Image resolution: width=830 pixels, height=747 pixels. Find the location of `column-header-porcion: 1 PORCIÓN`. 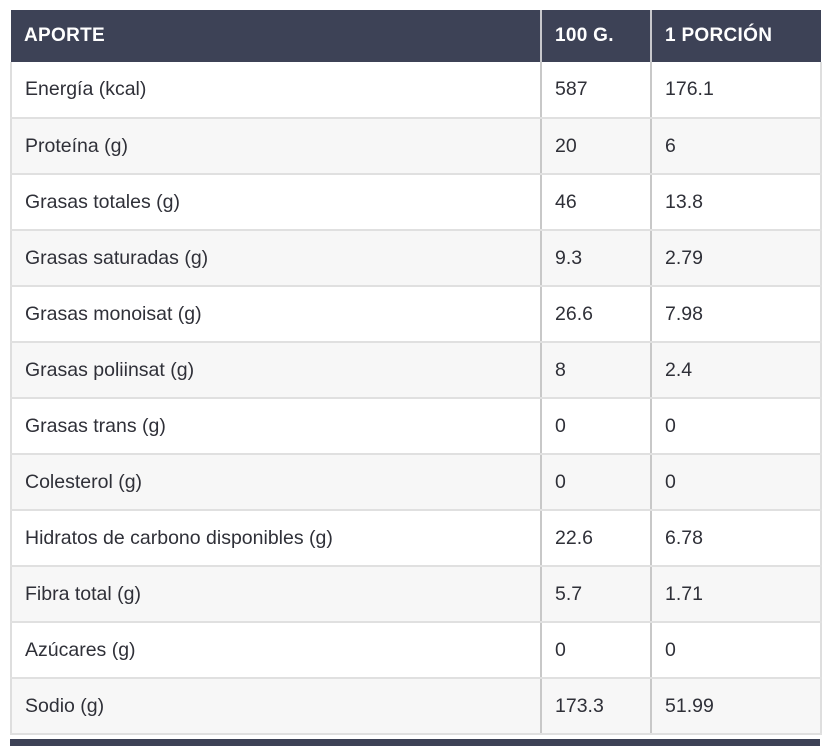

column-header-porcion: 1 PORCIÓN is located at coordinates (735, 36).